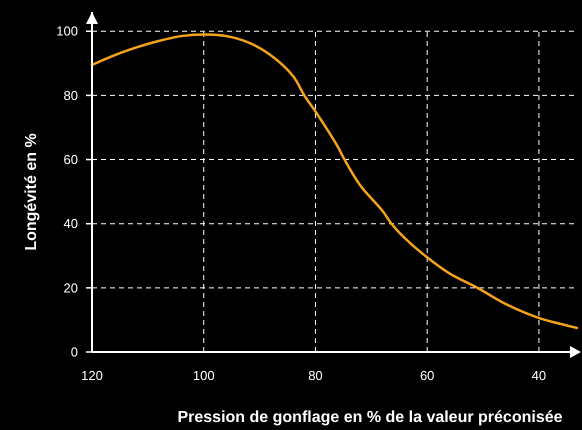  I want to click on x-tick-label: 100, so click(203, 375).